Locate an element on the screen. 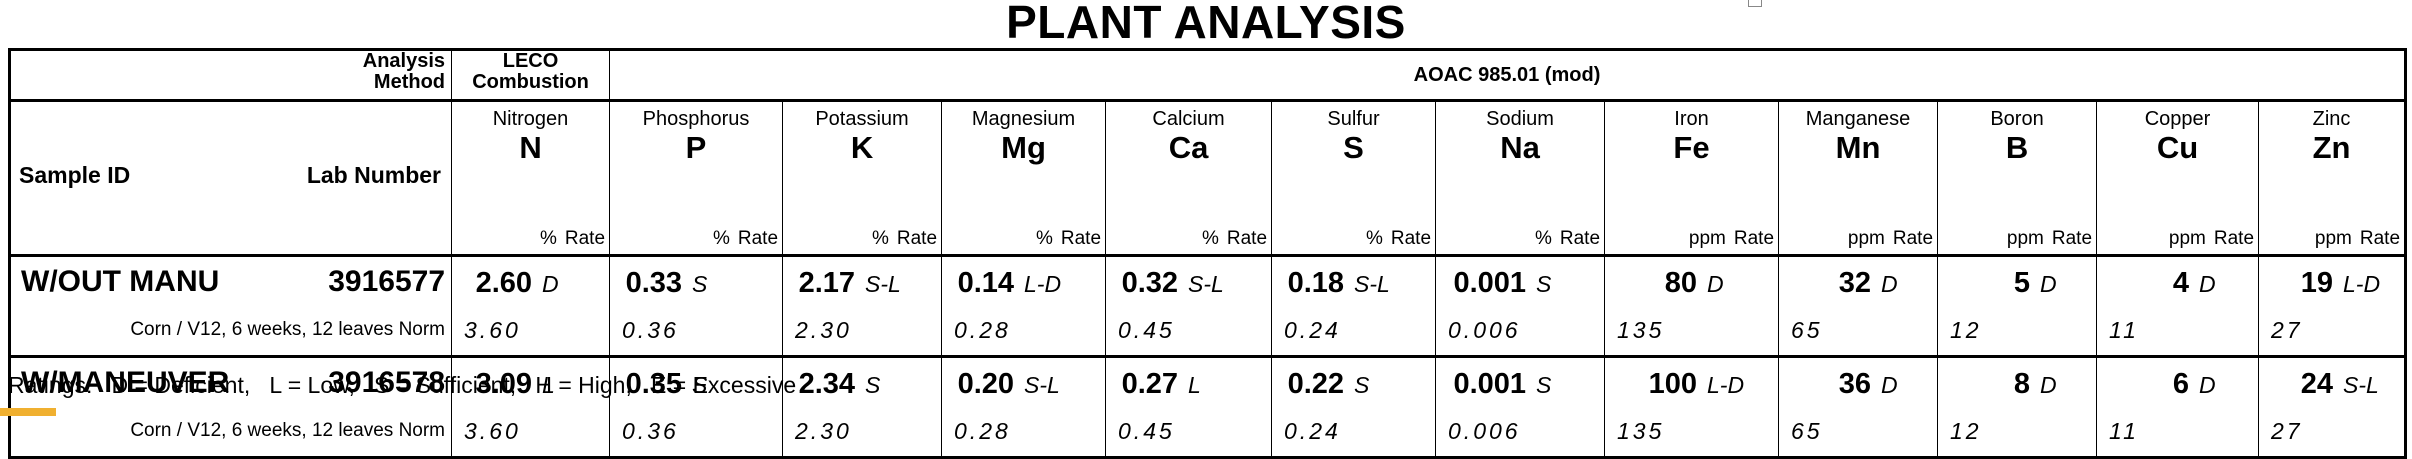 The width and height of the screenshot is (2412, 459). leco-label: LECO is located at coordinates (530, 61).